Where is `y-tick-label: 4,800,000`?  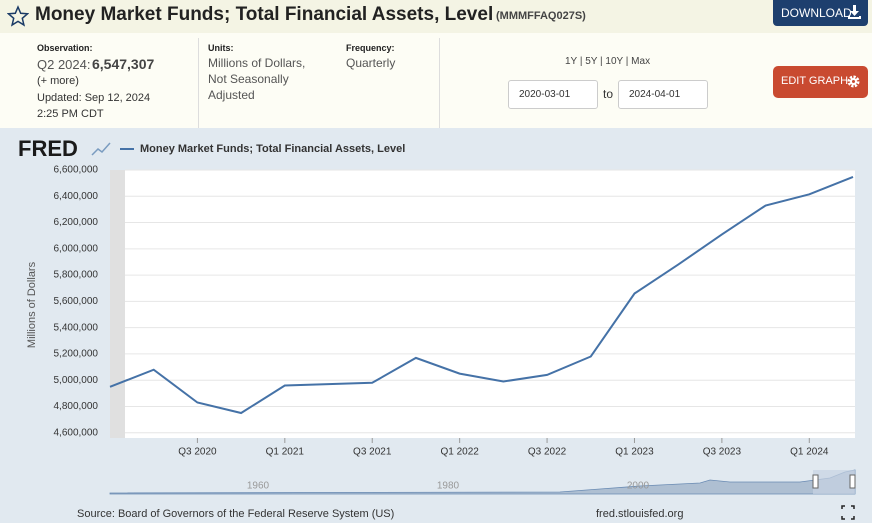 y-tick-label: 4,800,000 is located at coordinates (76, 406).